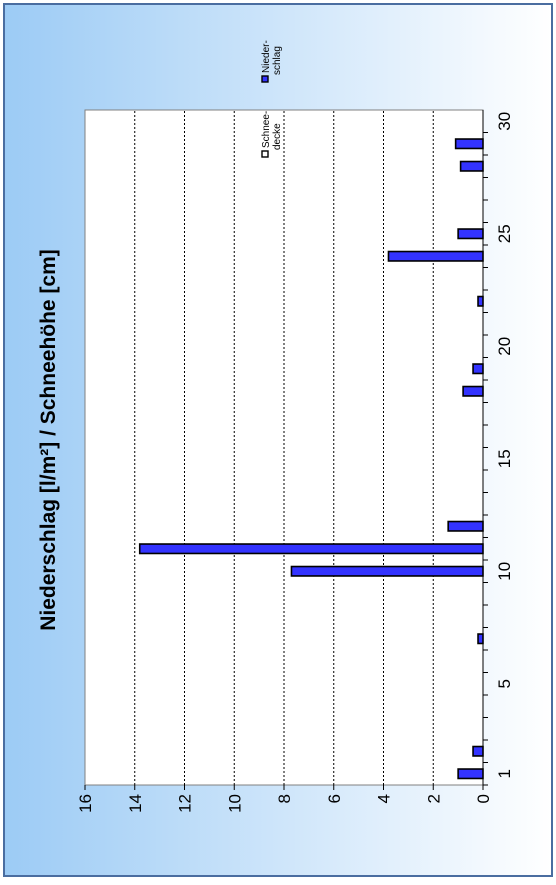 This screenshot has width=556, height=885. Describe the element at coordinates (185, 803) in the screenshot. I see `y-tick-label: 12` at that location.